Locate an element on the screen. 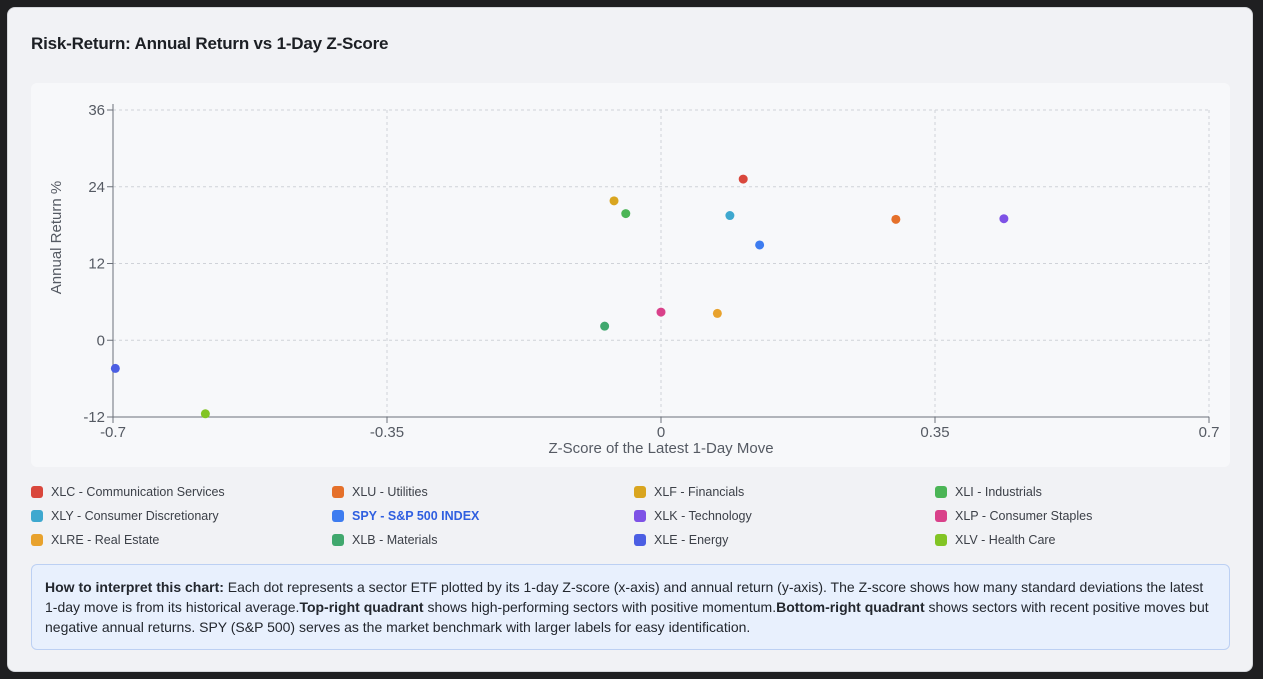  data-point: XLV - Health Care is located at coordinates (205, 414).